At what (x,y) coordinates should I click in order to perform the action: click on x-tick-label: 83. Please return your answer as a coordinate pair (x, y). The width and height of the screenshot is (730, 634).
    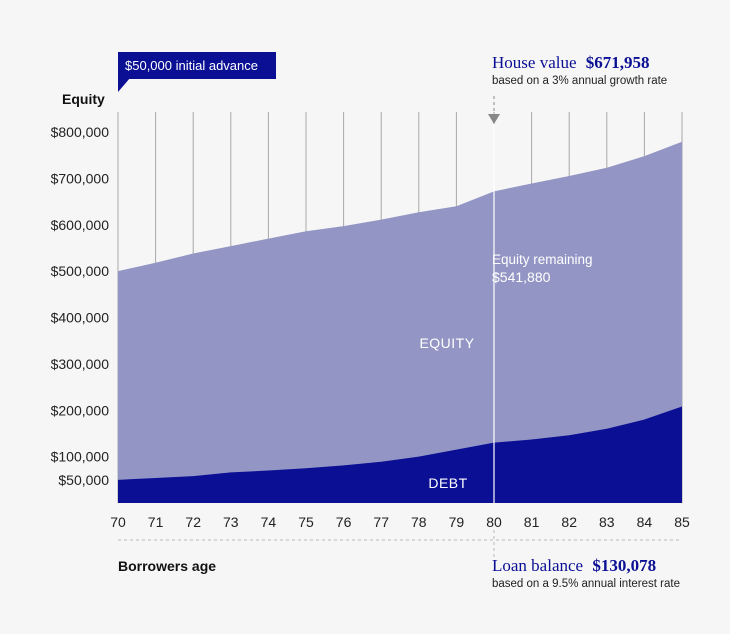
    Looking at the image, I should click on (607, 522).